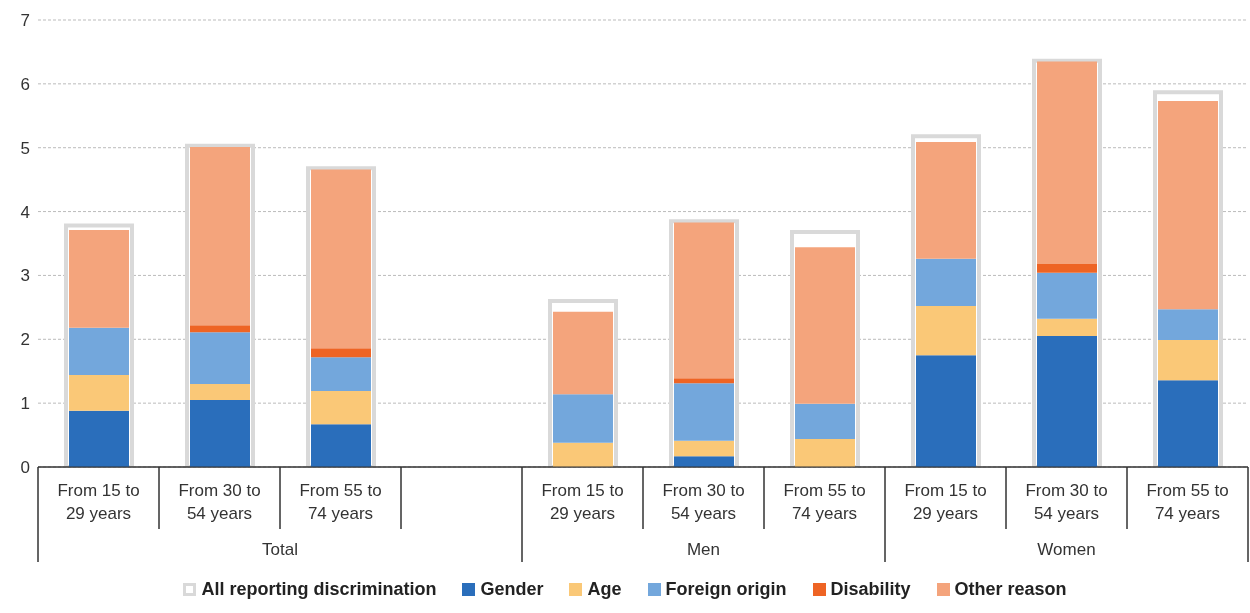  Describe the element at coordinates (25, 148) in the screenshot. I see `y-tick-label: 5` at that location.